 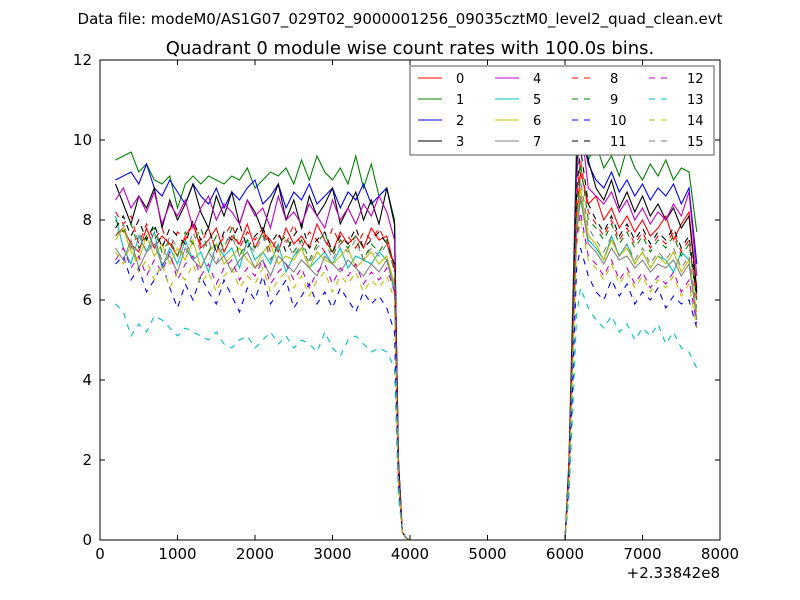 What do you see at coordinates (642, 554) in the screenshot?
I see `x-tick-label: 7000` at bounding box center [642, 554].